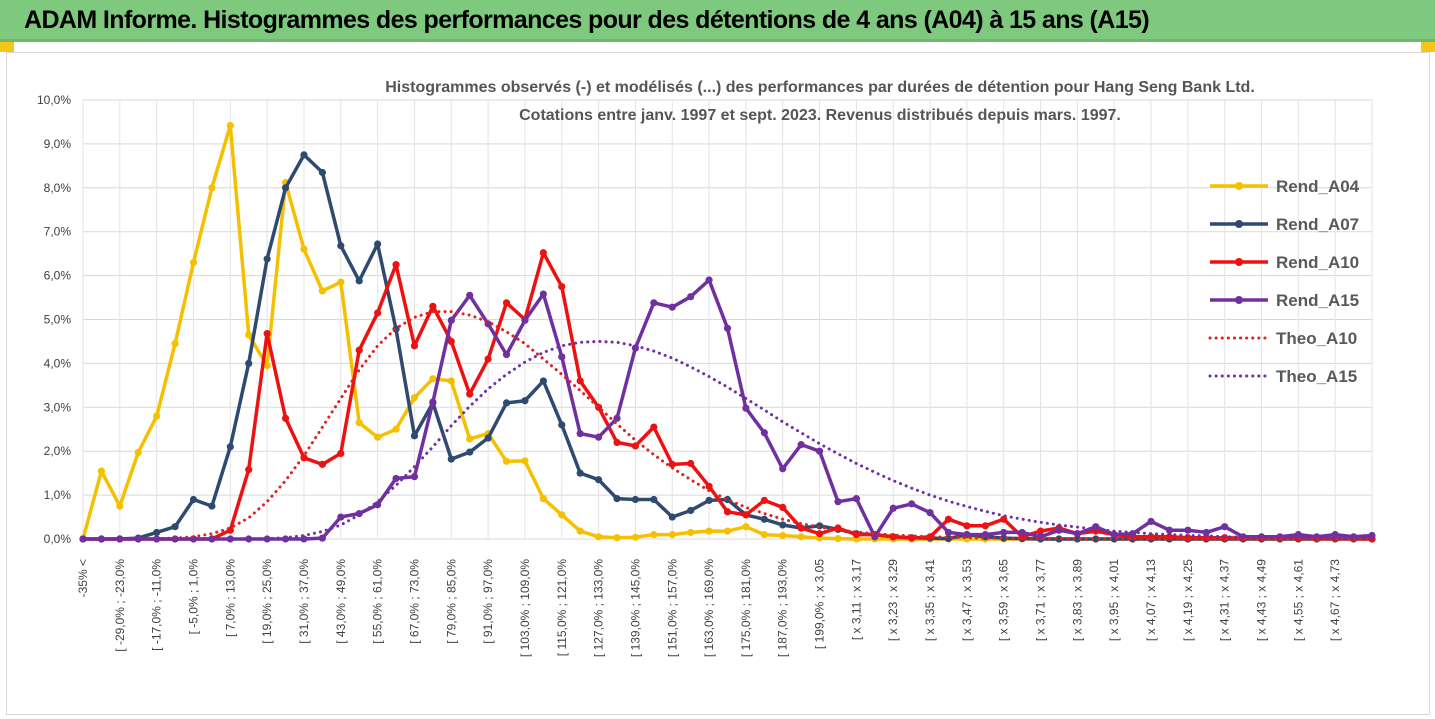 The image size is (1435, 719). I want to click on x-tick-label: [ 199,0% ; x 3,05, so click(820, 604).